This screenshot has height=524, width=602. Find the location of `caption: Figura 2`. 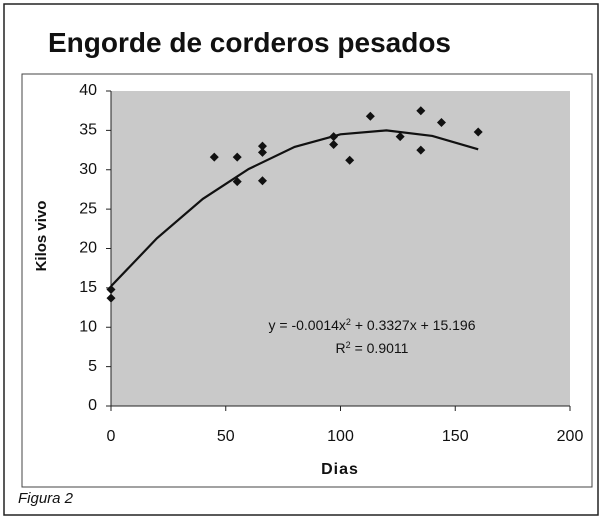

caption: Figura 2 is located at coordinates (46, 498).